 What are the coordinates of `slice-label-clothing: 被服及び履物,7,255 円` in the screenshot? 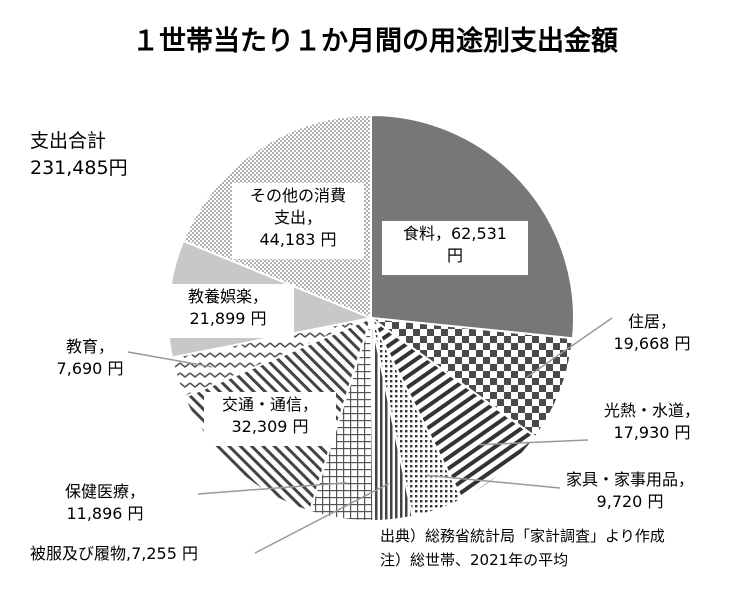 It's located at (114, 553).